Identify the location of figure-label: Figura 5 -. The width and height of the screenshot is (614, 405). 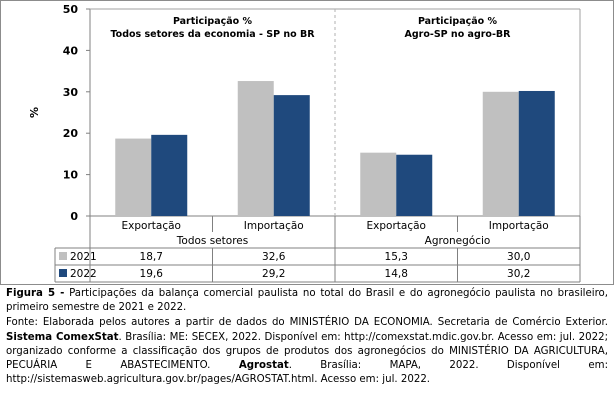
(35, 293).